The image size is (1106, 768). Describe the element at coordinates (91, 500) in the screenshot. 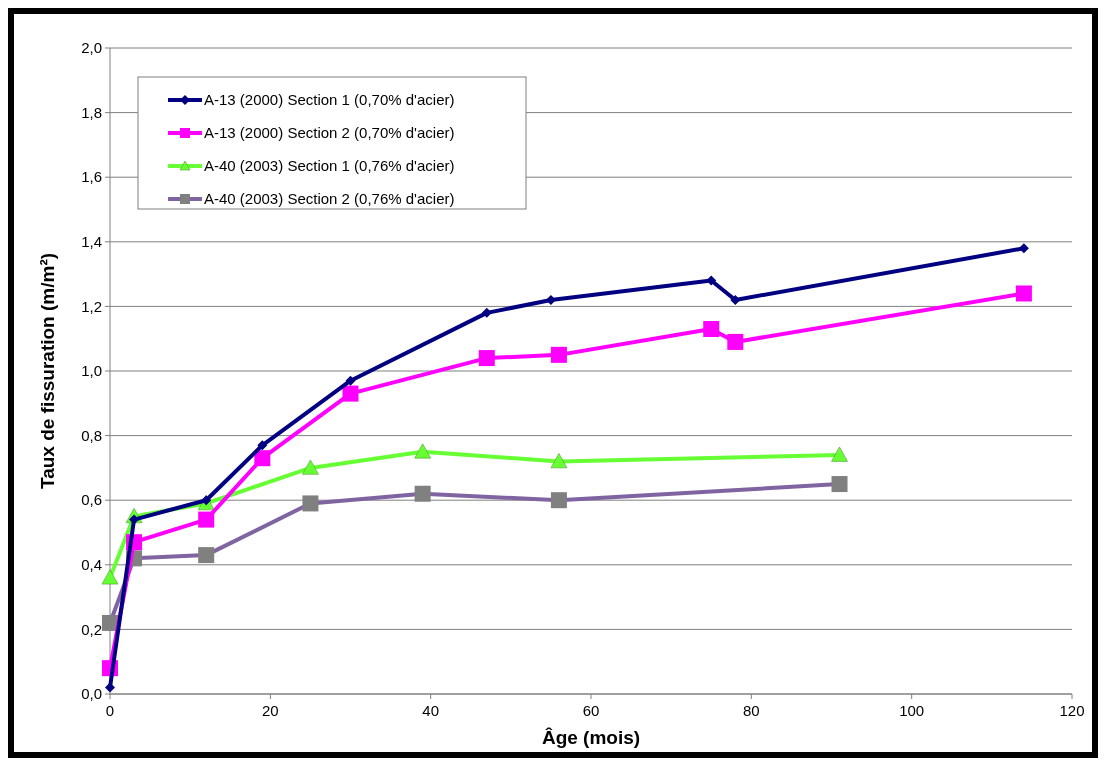

I see `y-tick-label: 0,6` at that location.